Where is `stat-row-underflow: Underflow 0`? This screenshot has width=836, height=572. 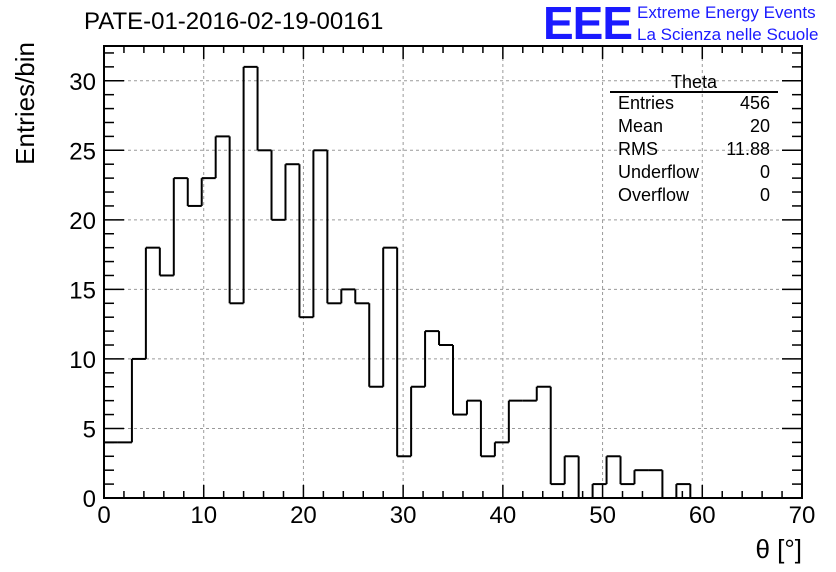
stat-row-underflow: Underflow 0 is located at coordinates (694, 173).